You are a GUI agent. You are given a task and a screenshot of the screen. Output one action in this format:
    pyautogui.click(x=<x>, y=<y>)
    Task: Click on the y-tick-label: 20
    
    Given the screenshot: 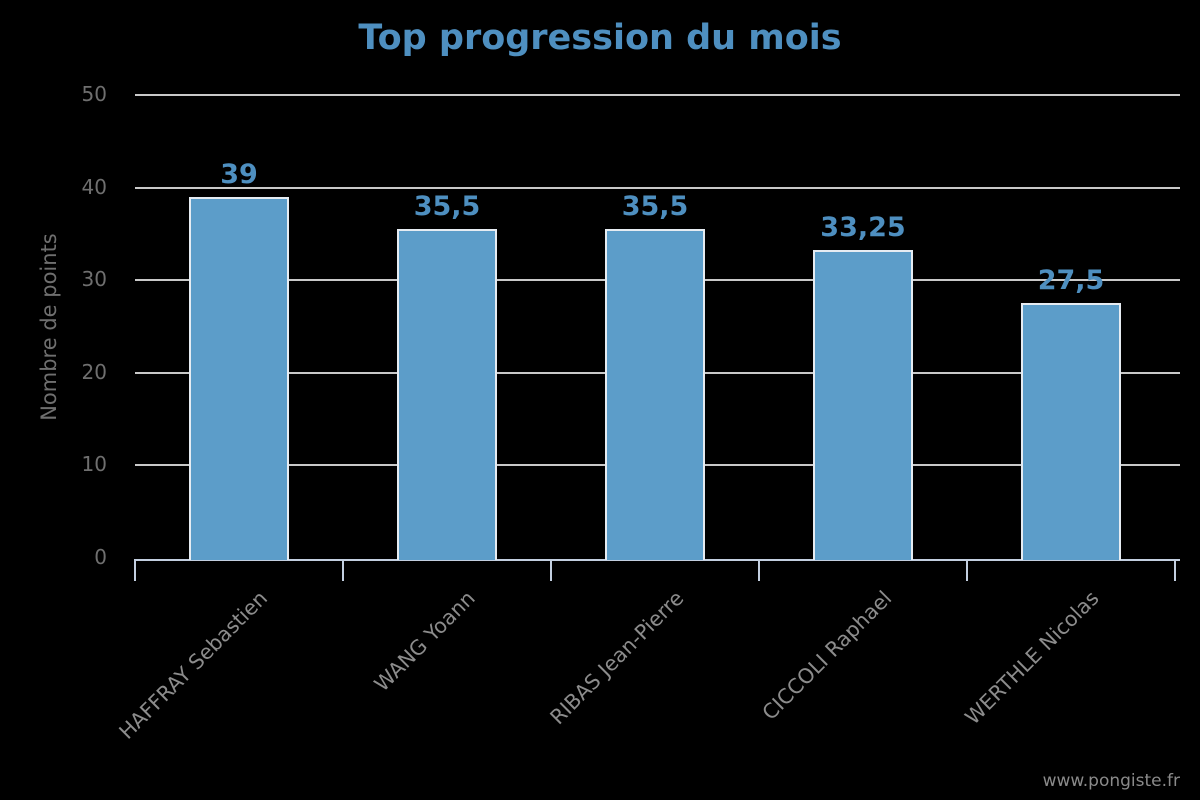 What is the action you would take?
    pyautogui.click(x=94, y=371)
    